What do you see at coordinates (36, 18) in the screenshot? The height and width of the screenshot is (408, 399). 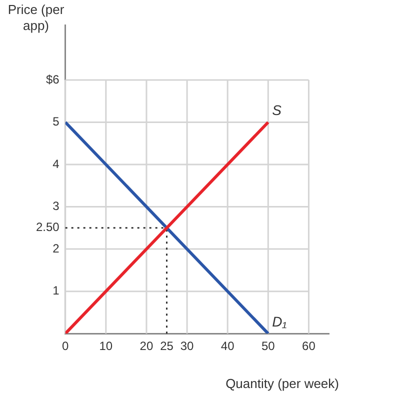 I see `y-axis-title: Price (per app)` at bounding box center [36, 18].